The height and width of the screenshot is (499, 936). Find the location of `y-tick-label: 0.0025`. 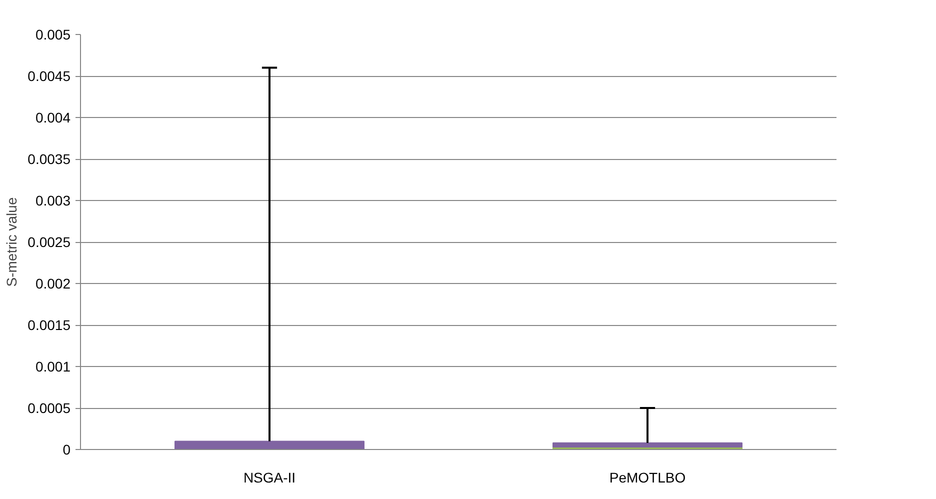

y-tick-label: 0.0025 is located at coordinates (49, 242).